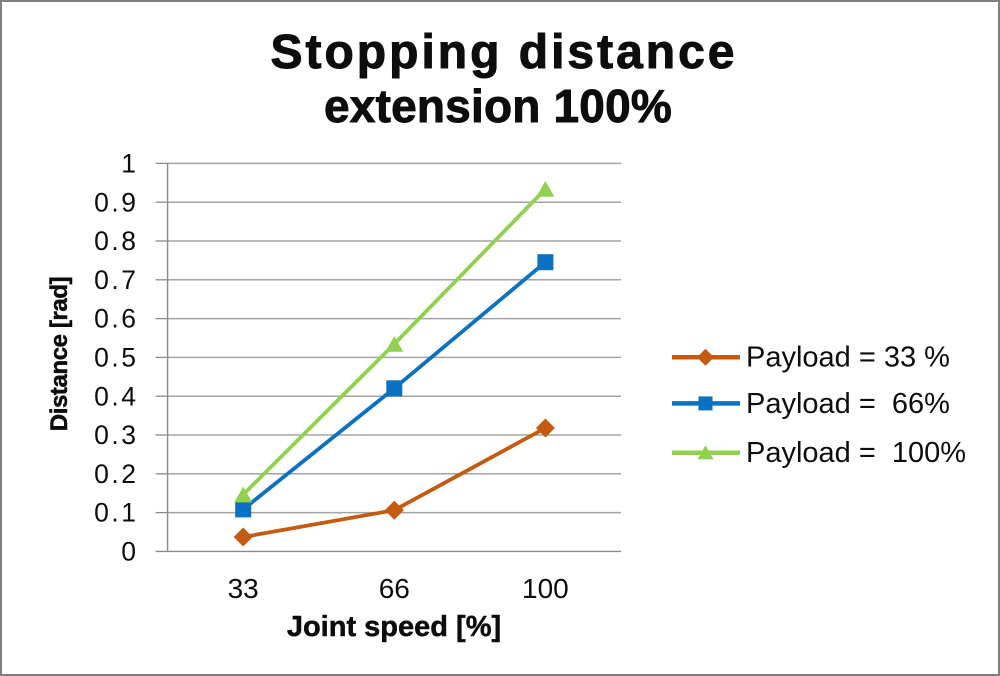 Image resolution: width=1000 pixels, height=676 pixels. Describe the element at coordinates (394, 627) in the screenshot. I see `svg-text: Joint speed [%]` at that location.